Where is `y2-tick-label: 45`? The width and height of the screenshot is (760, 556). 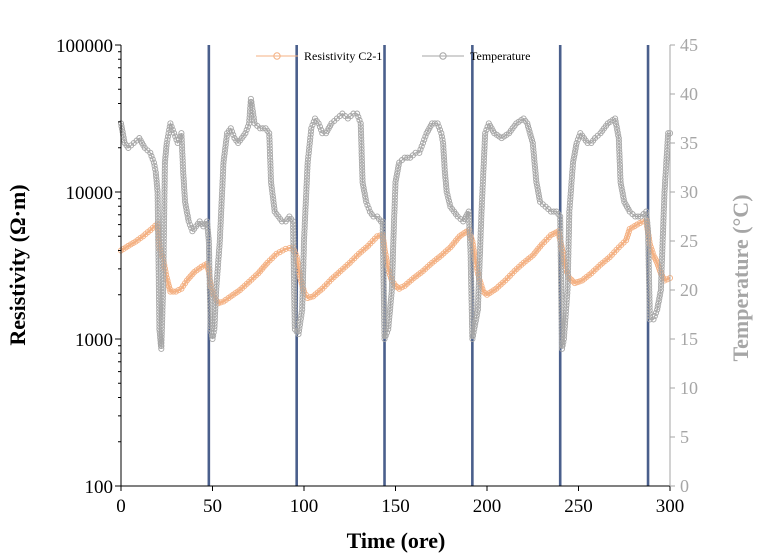
y2-tick-label: 45 is located at coordinates (689, 45).